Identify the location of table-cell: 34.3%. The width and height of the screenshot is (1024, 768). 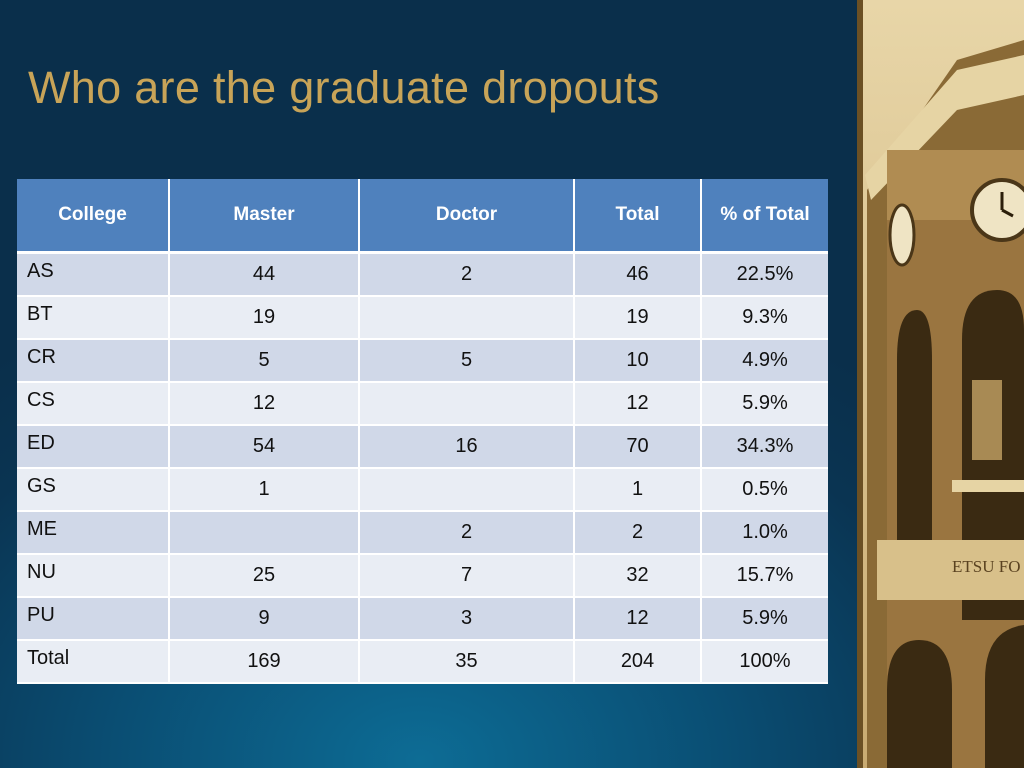
(764, 446).